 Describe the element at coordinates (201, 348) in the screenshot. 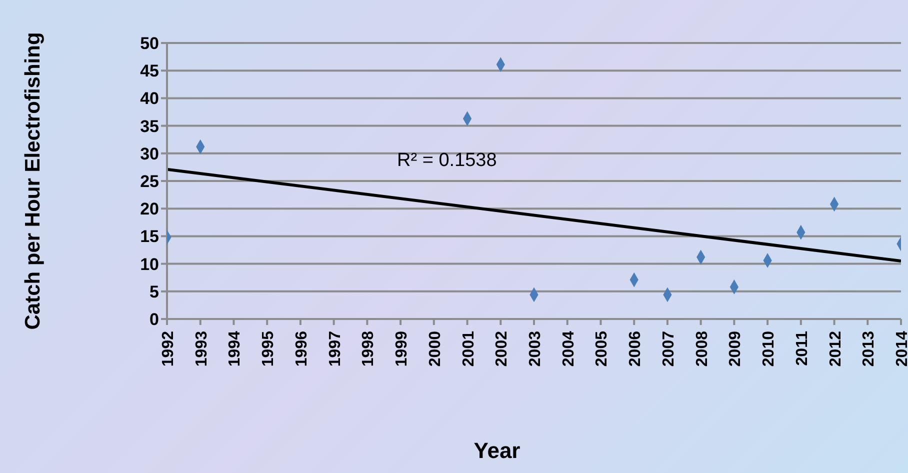

I see `x-tick-label: 1993` at that location.